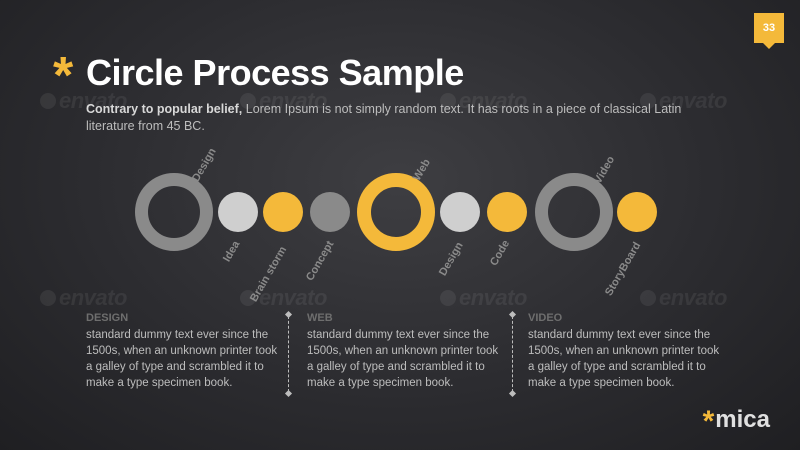 This screenshot has width=800, height=450. Describe the element at coordinates (396, 212) in the screenshot. I see `web-ring` at that location.